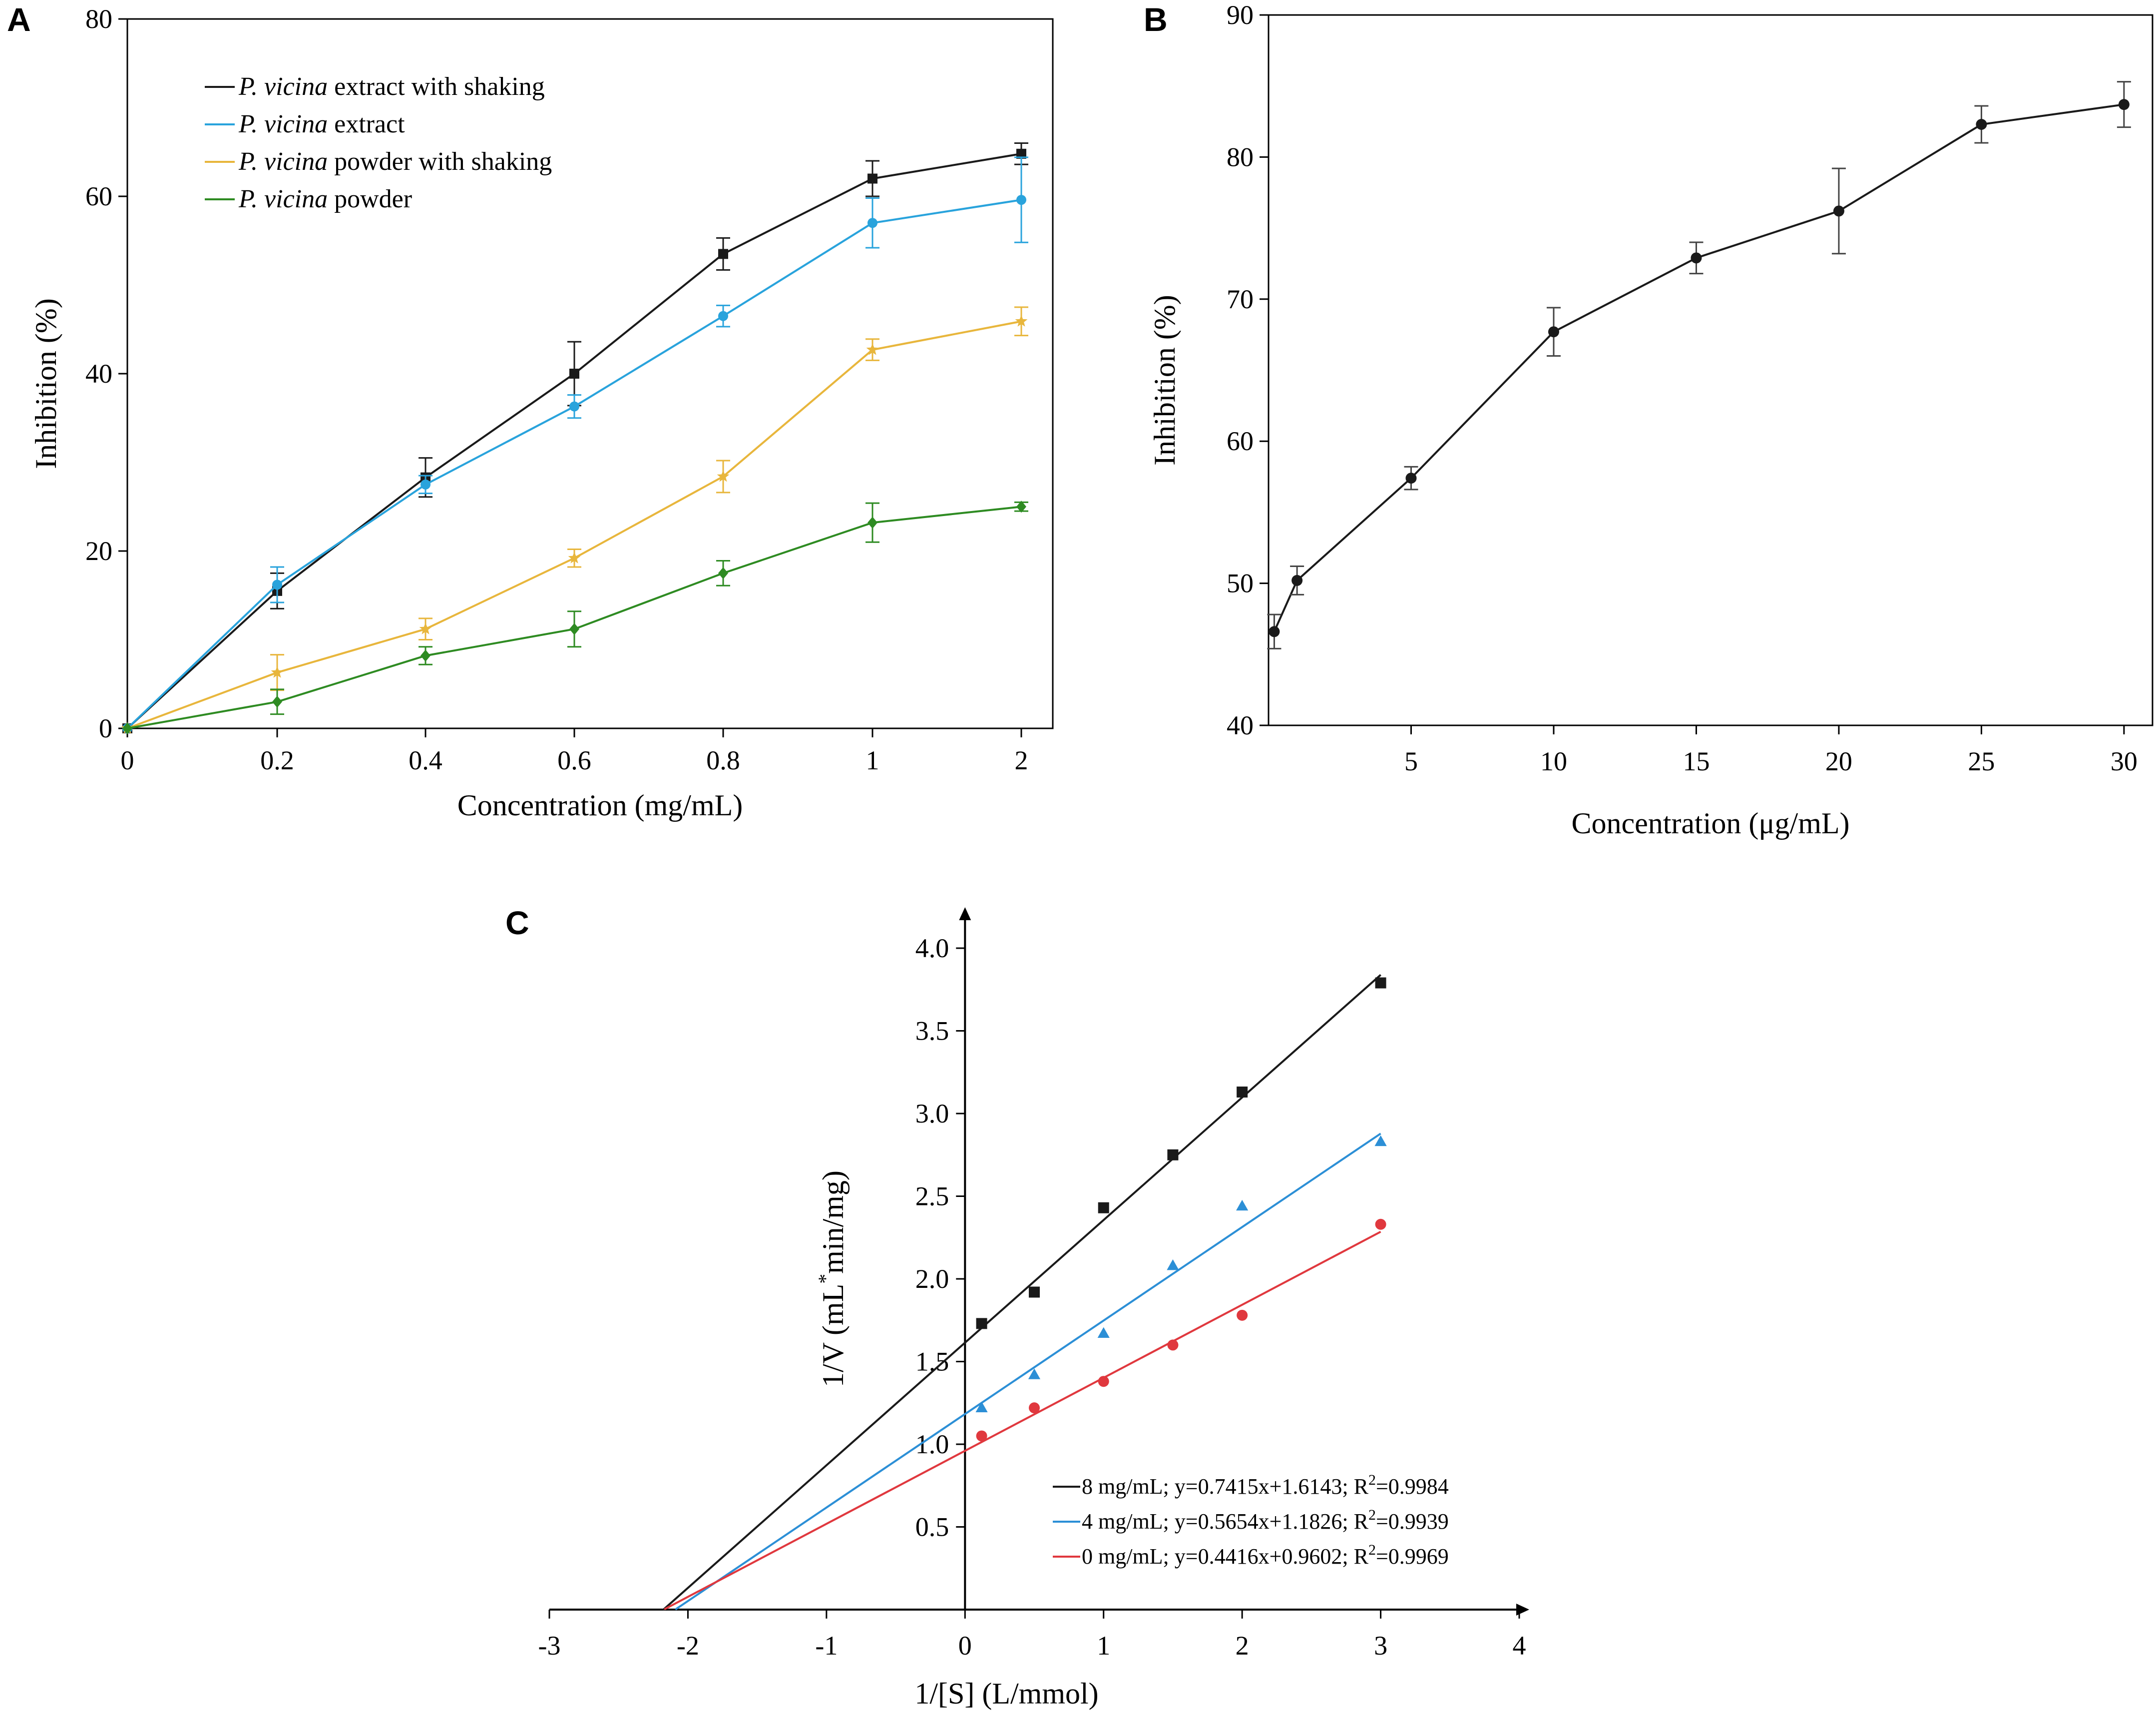 Image resolution: width=2156 pixels, height=1717 pixels. Describe the element at coordinates (436, 86) in the screenshot. I see `legend-sample-description: extract with shaking` at that location.